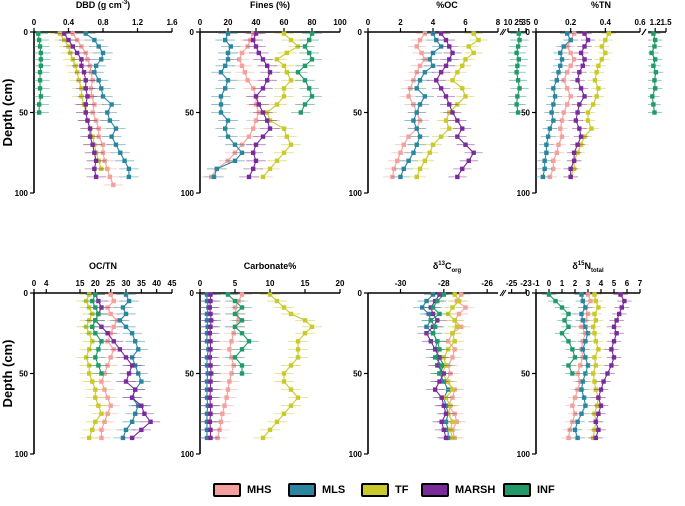 The image size is (685, 506). I want to click on x-tick-label: 1.6, so click(172, 22).